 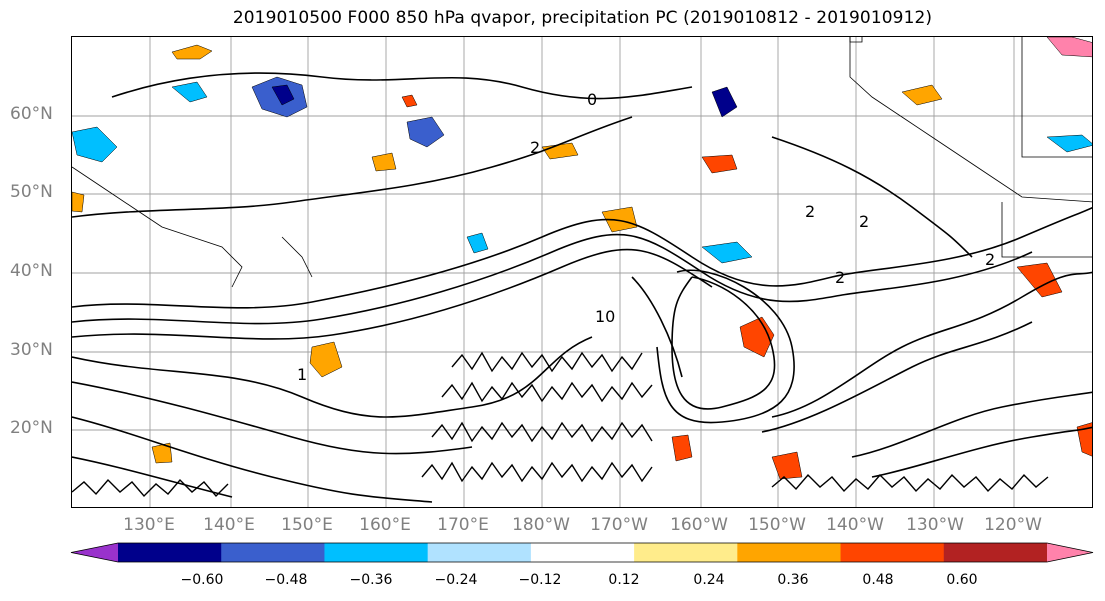 What do you see at coordinates (463, 525) in the screenshot?
I see `lon-label-170e: 170°E` at bounding box center [463, 525].